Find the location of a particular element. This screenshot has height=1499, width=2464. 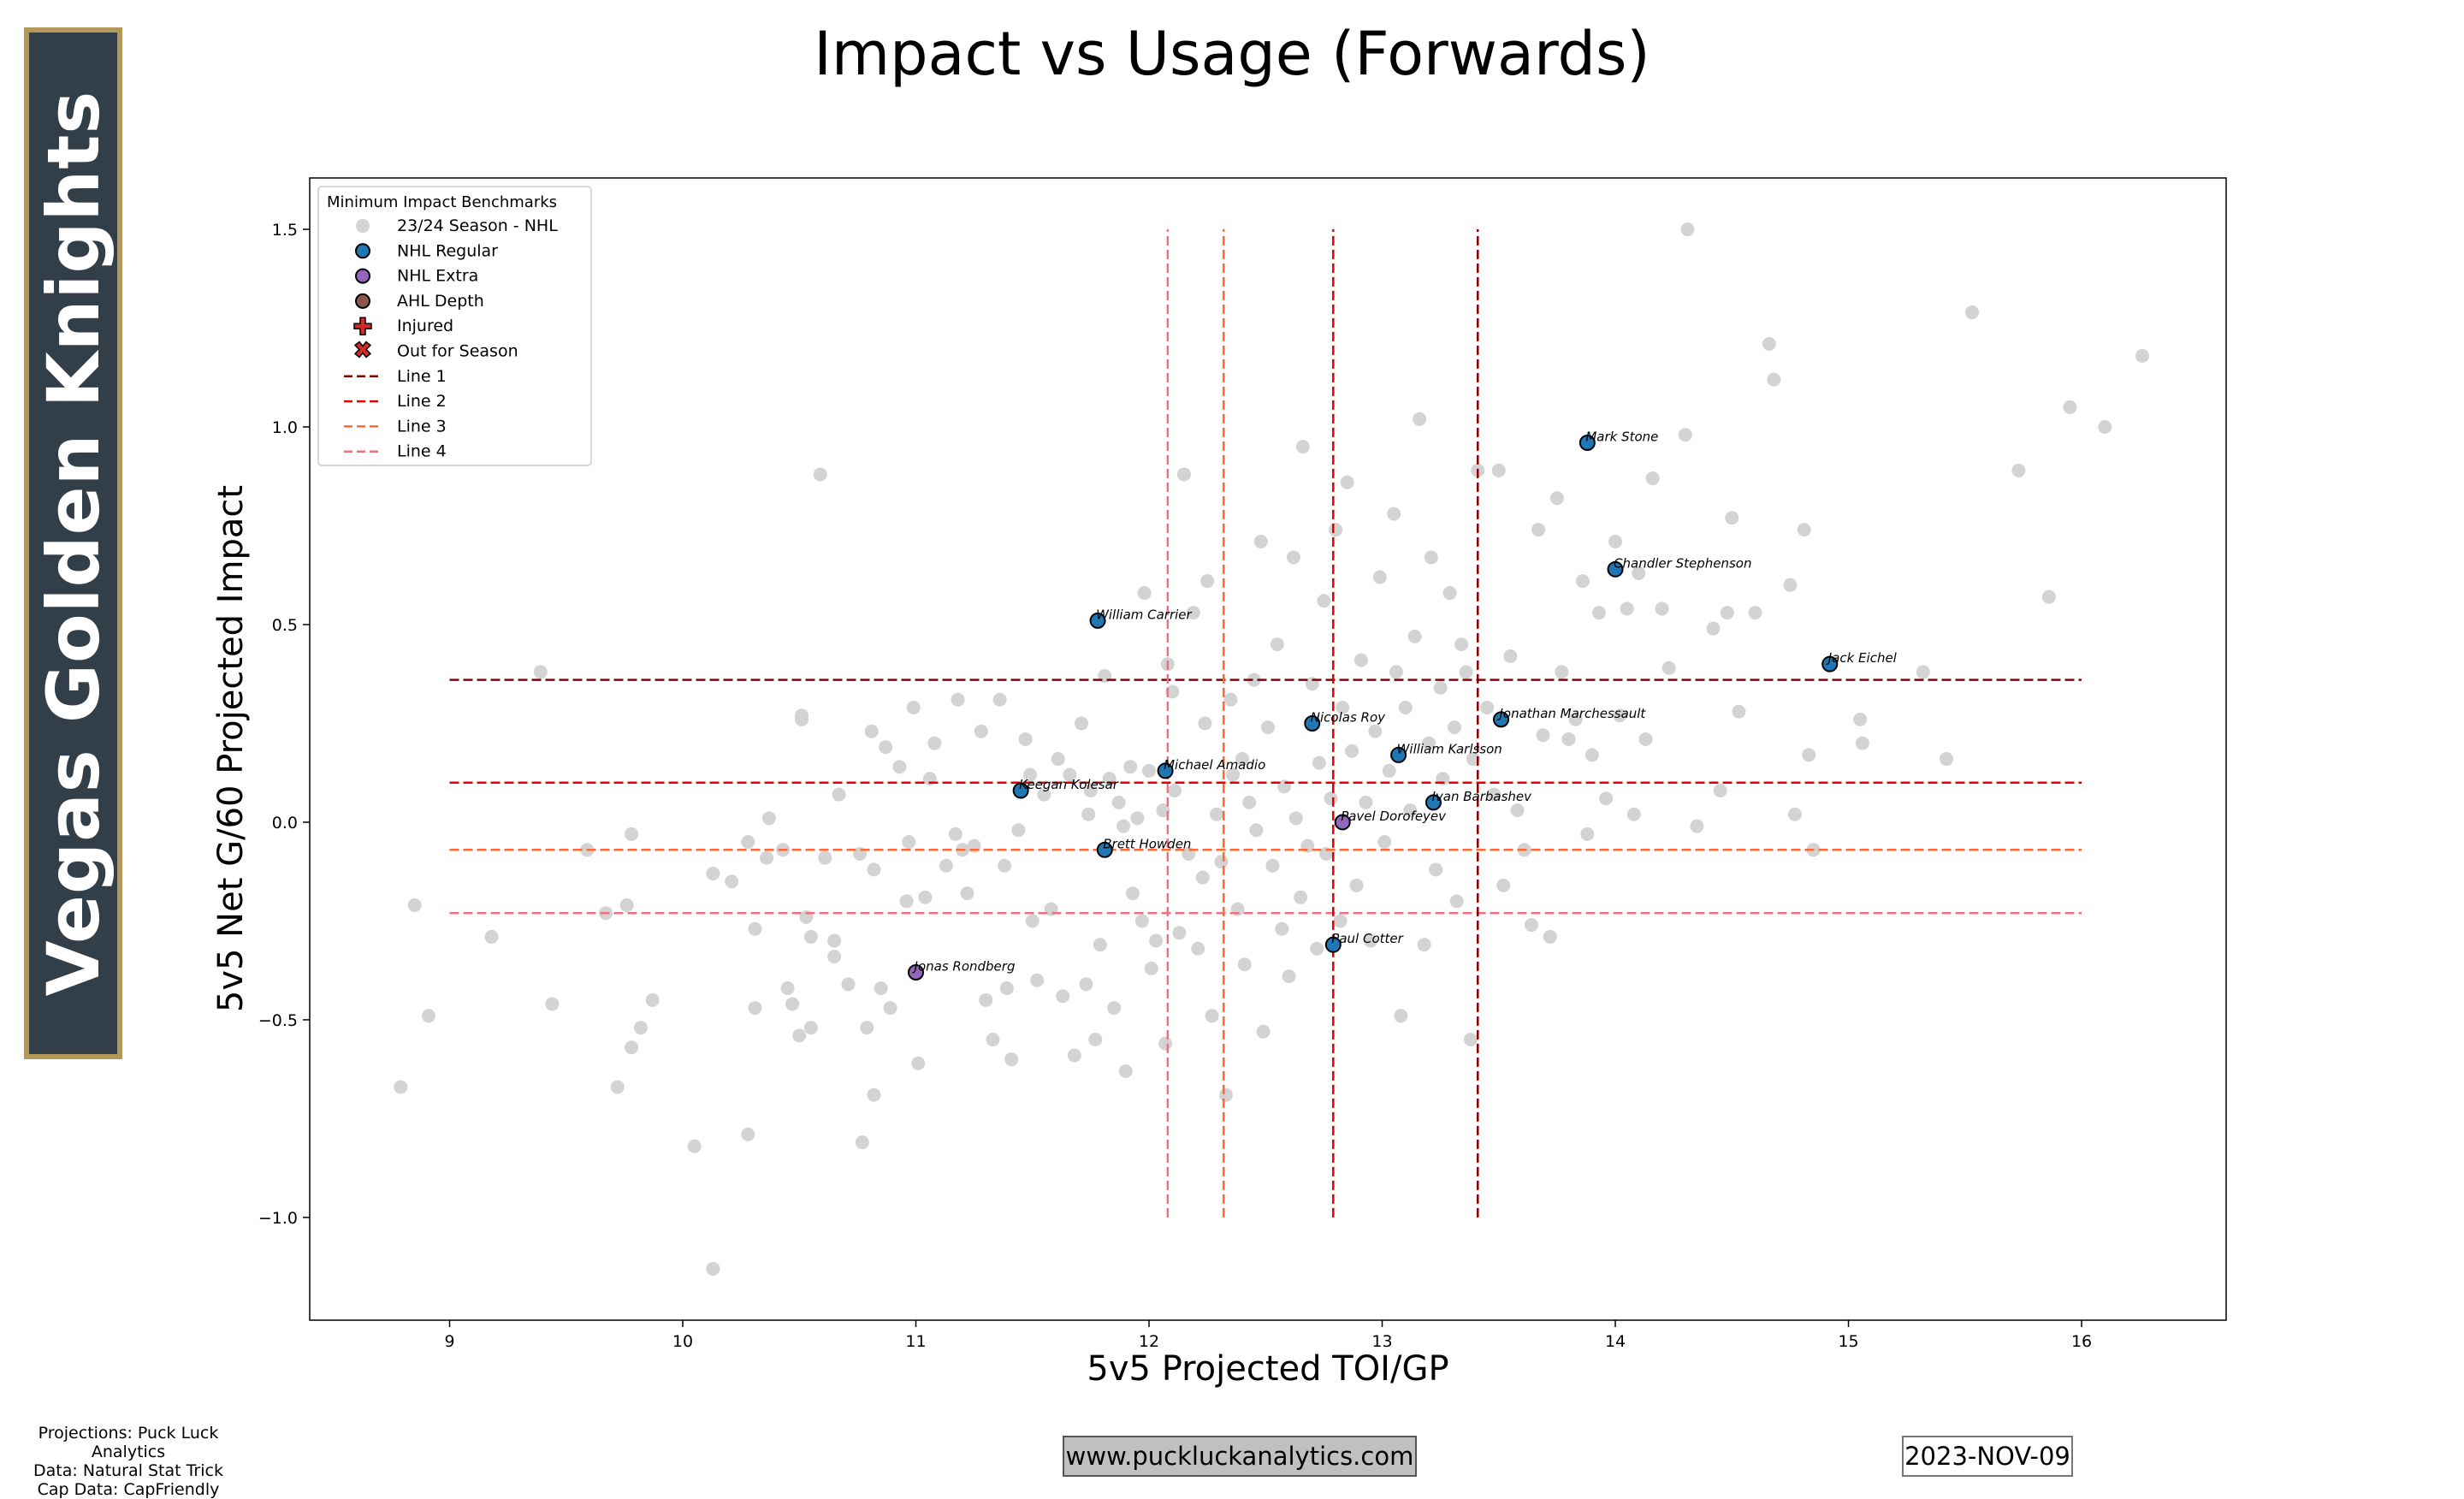

legend-label: NHL Regular is located at coordinates (447, 250).